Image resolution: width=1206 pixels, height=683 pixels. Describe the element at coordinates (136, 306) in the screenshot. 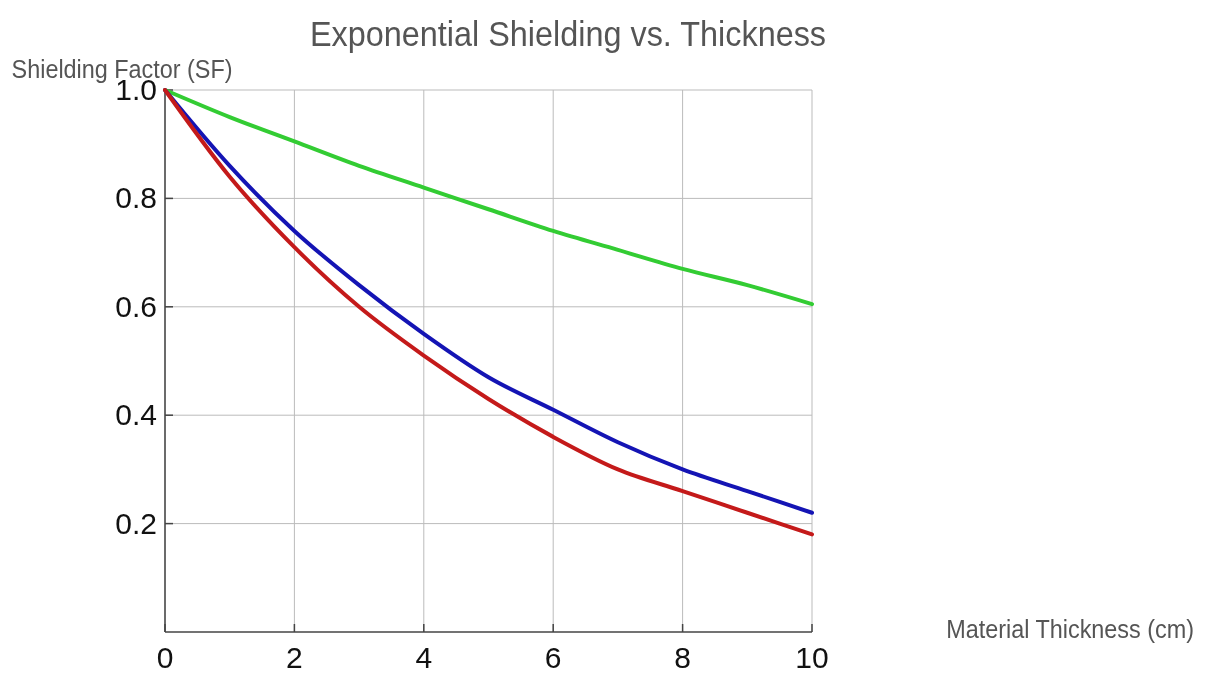

I see `y-tick-label: 0.6` at that location.